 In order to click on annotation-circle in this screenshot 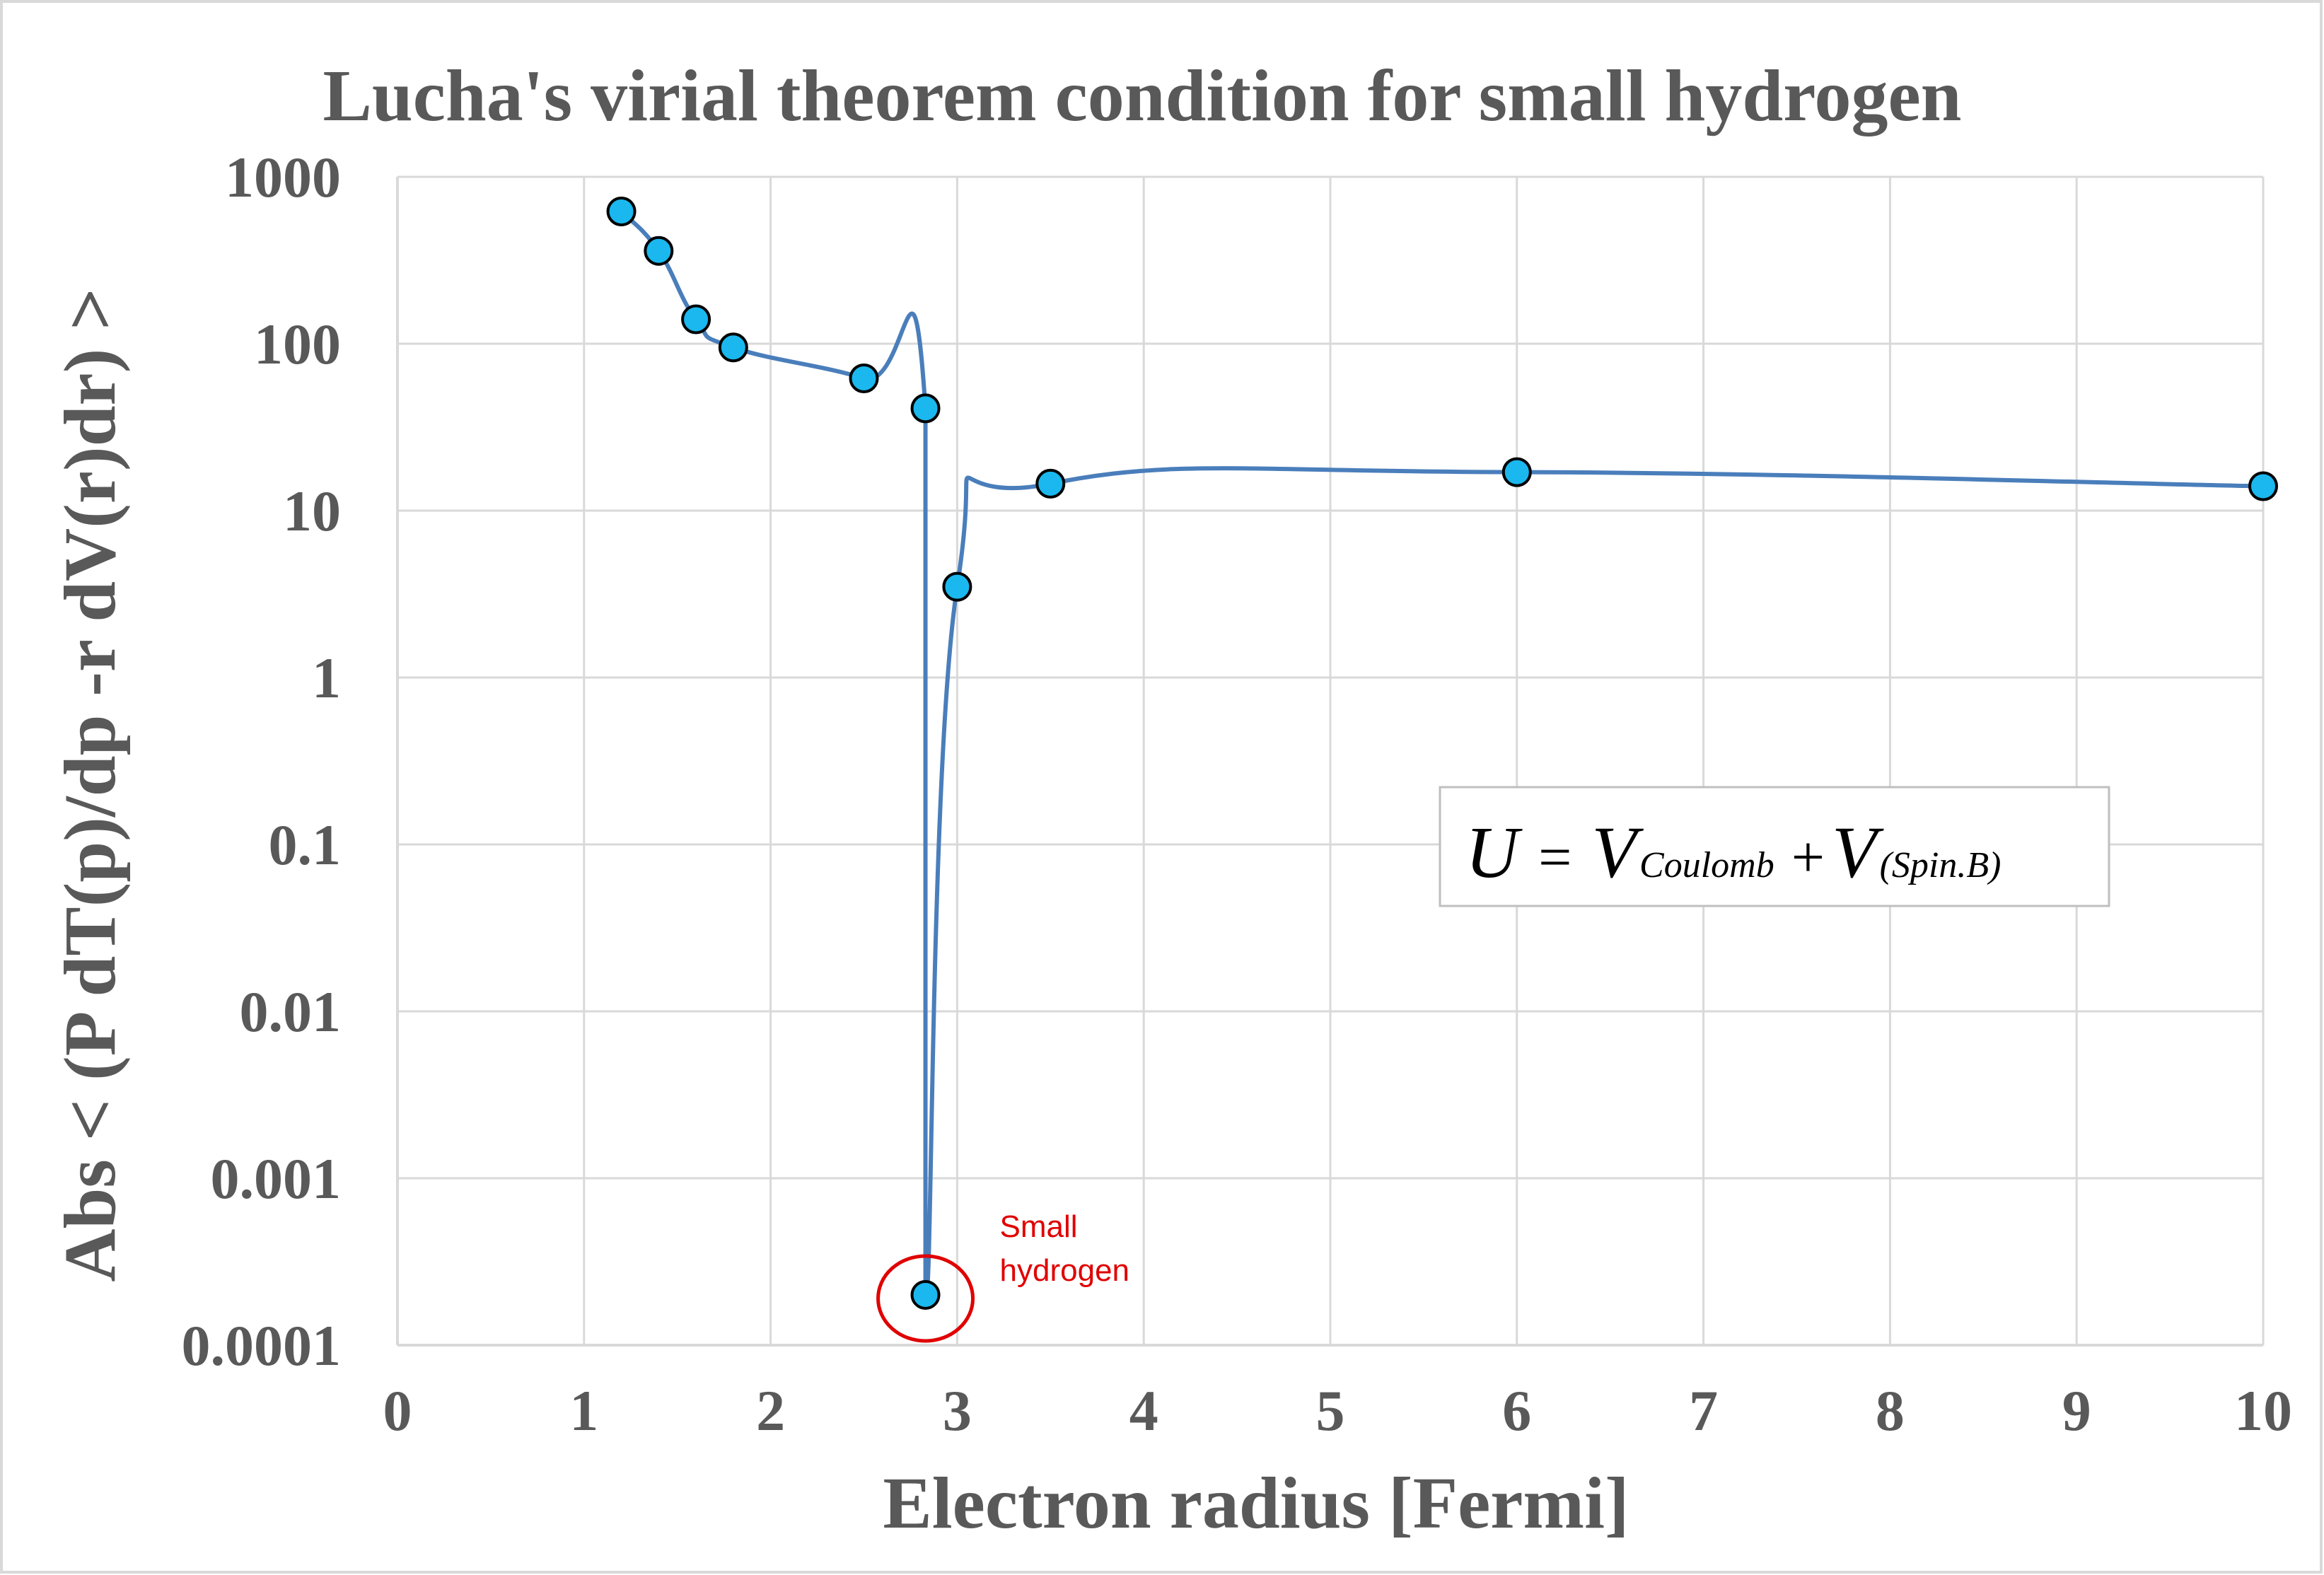, I will do `click(925, 1298)`.